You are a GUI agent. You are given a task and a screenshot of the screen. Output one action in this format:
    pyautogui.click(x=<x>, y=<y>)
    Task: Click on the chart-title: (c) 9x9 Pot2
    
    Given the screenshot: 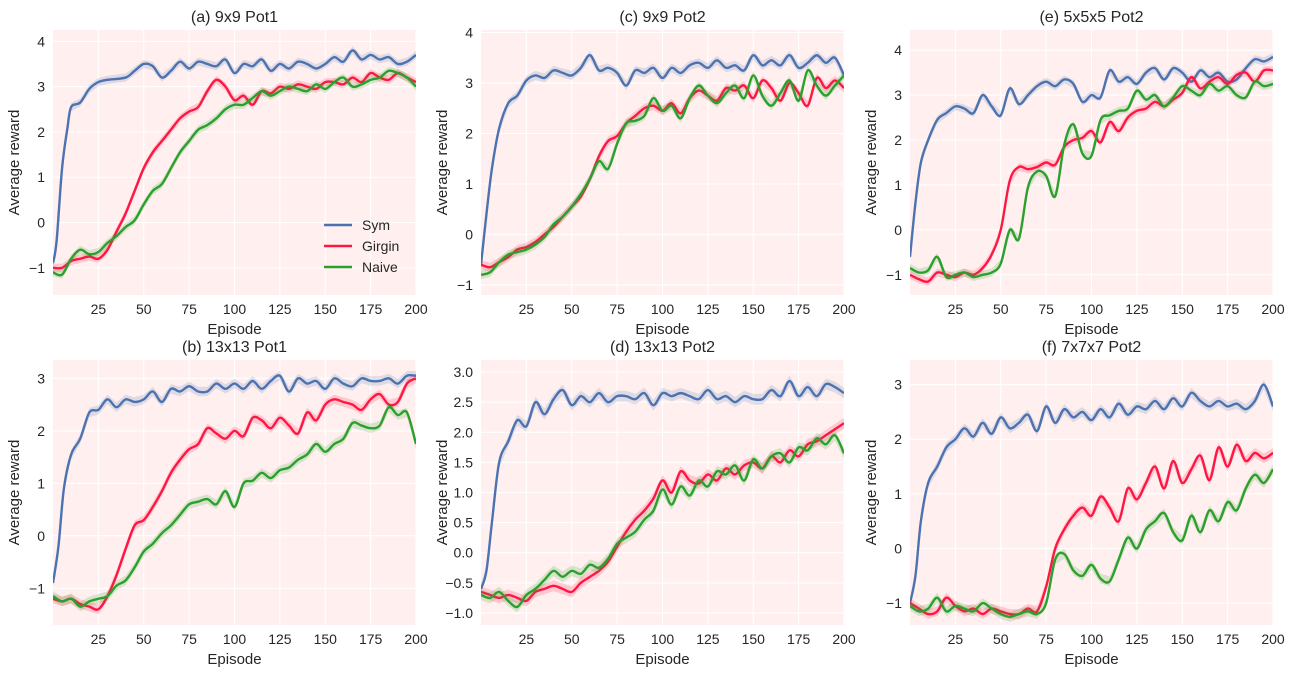 What is the action you would take?
    pyautogui.click(x=662, y=17)
    